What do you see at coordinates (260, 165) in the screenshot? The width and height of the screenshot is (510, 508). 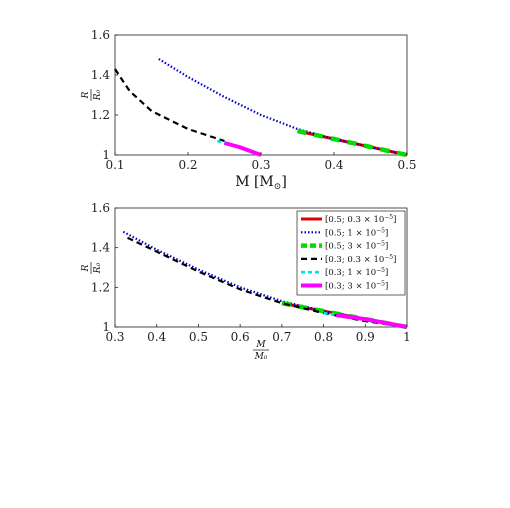 I see `top-xtick-label: 0.3` at bounding box center [260, 165].